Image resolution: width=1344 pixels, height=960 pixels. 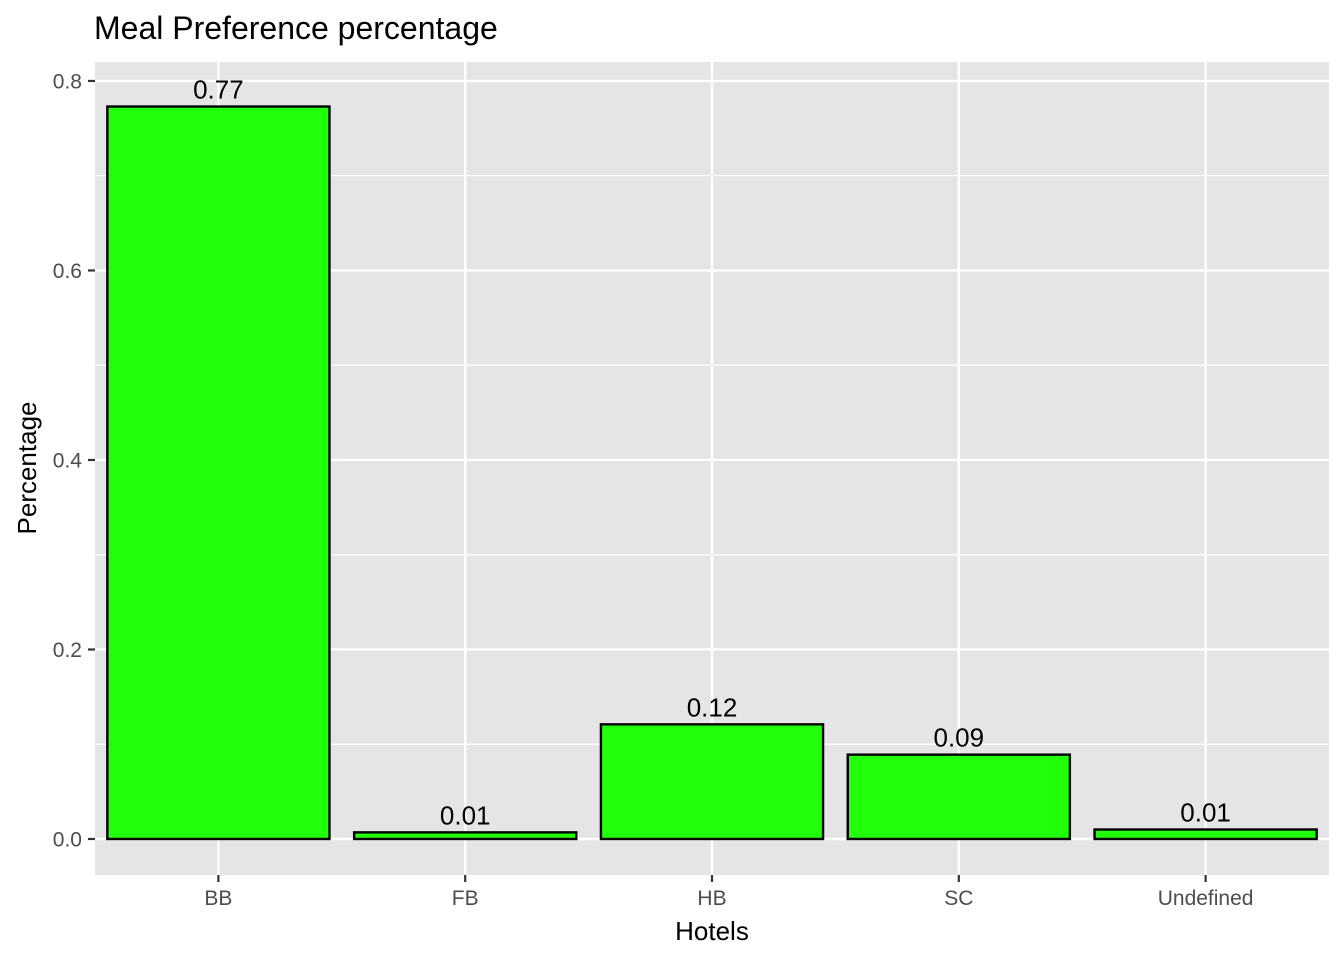 I want to click on y-tick-label: 0.2, so click(x=67, y=650).